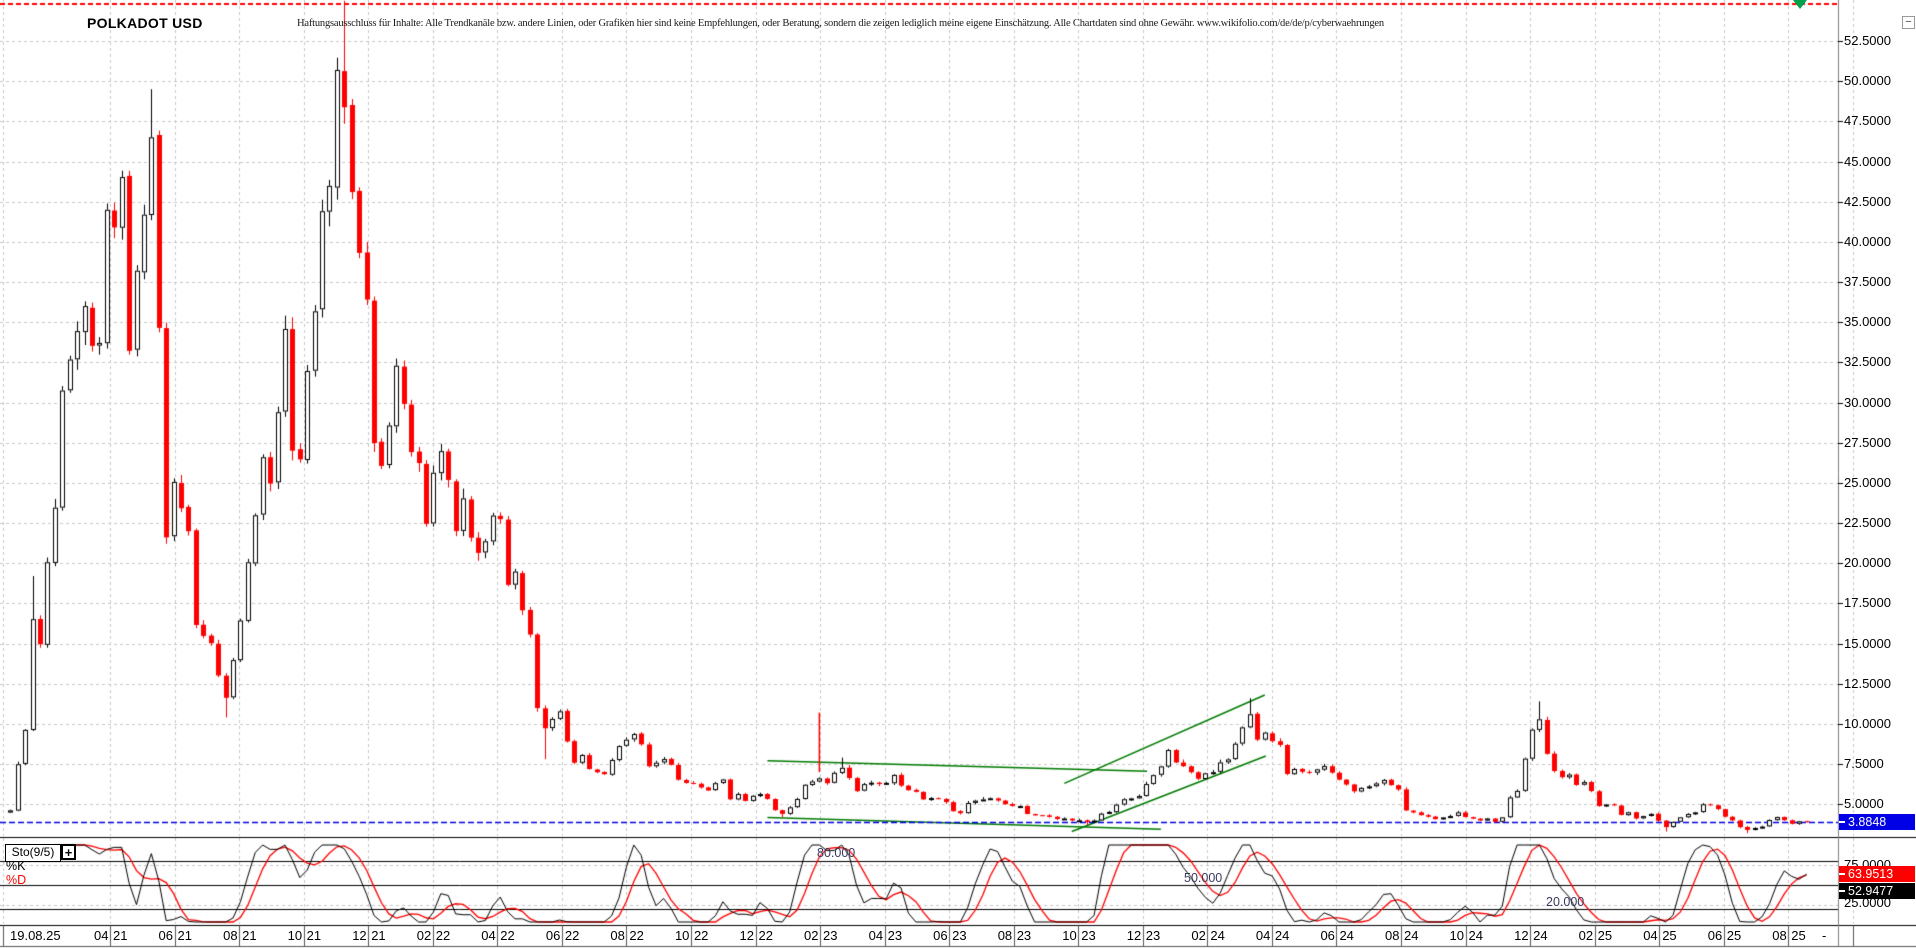  What do you see at coordinates (1867, 683) in the screenshot?
I see `price-axis-label: 12.5000` at bounding box center [1867, 683].